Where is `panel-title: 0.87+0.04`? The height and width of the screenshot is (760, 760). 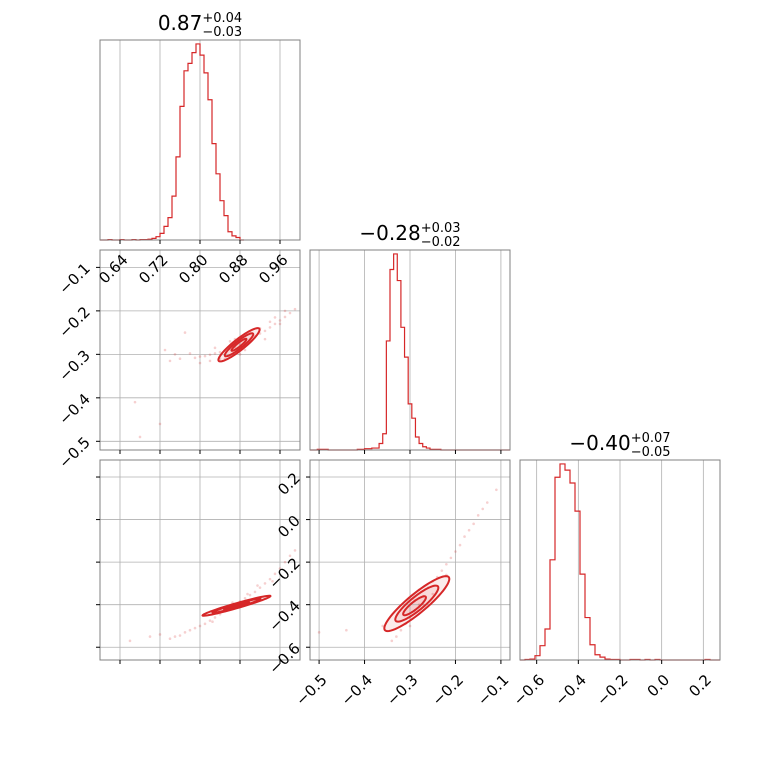 panel-title: 0.87+0.04 is located at coordinates (200, 23).